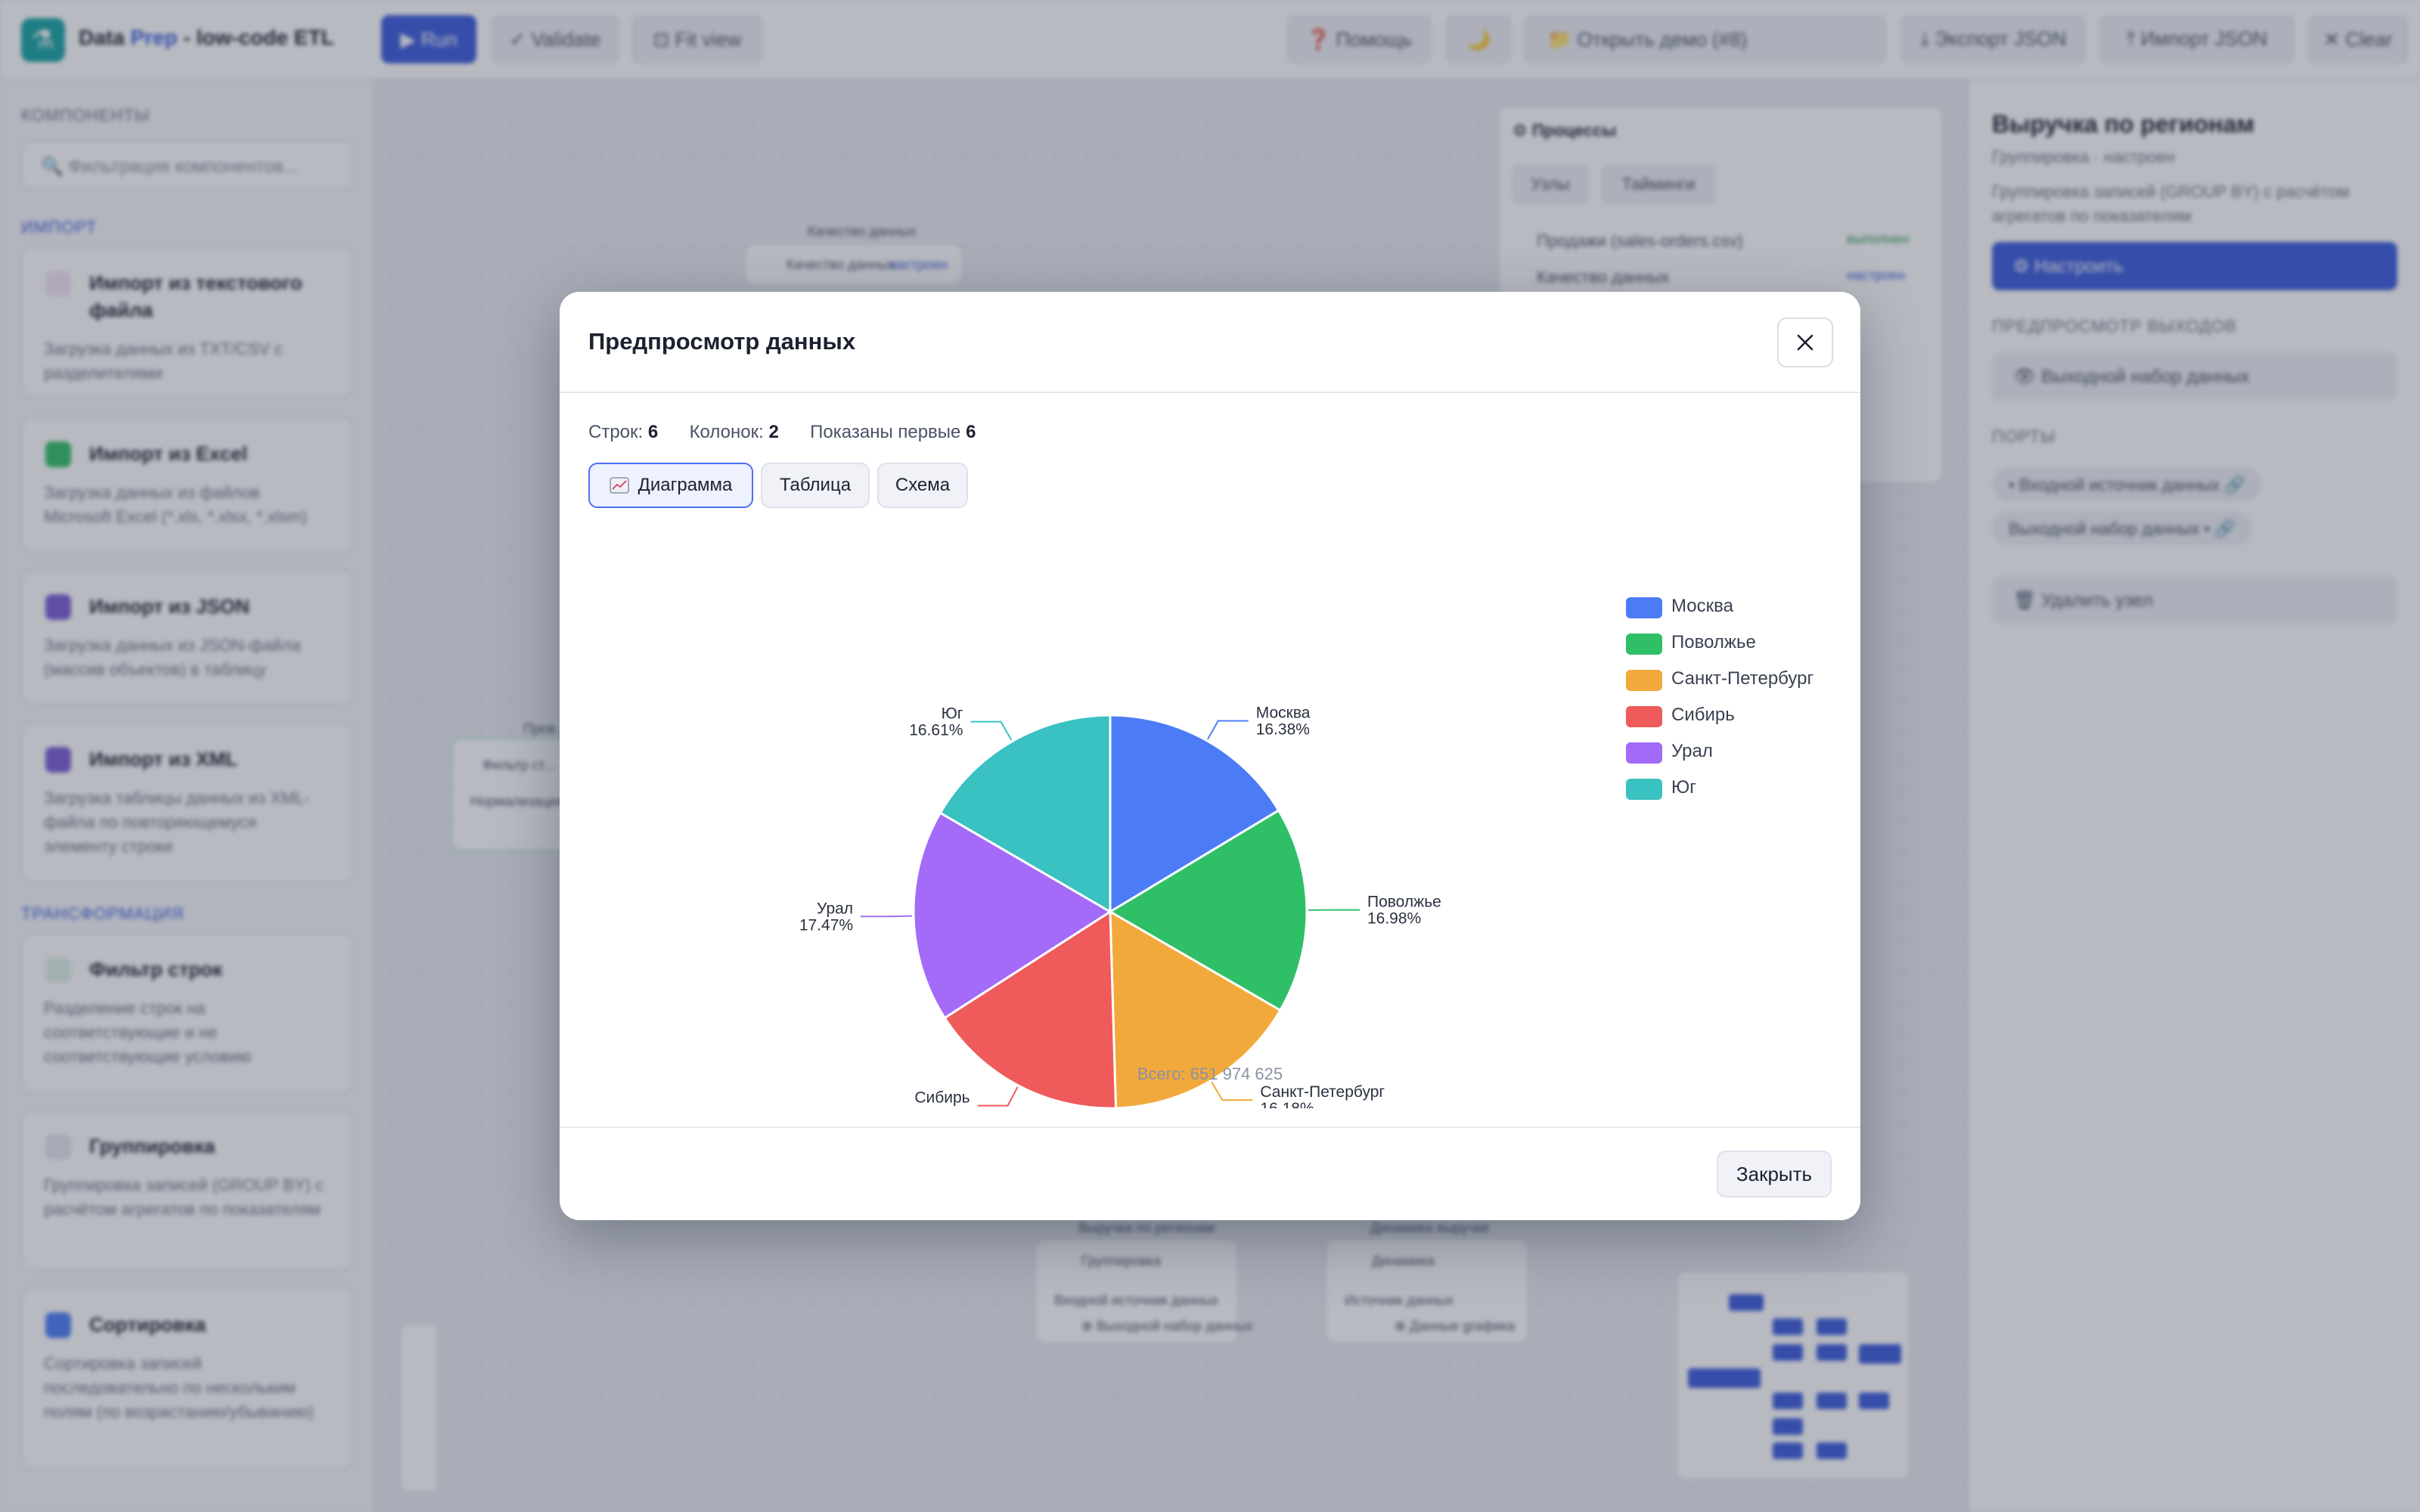 The width and height of the screenshot is (2420, 1512). I want to click on modal-title: Предпросмотр данных, so click(722, 341).